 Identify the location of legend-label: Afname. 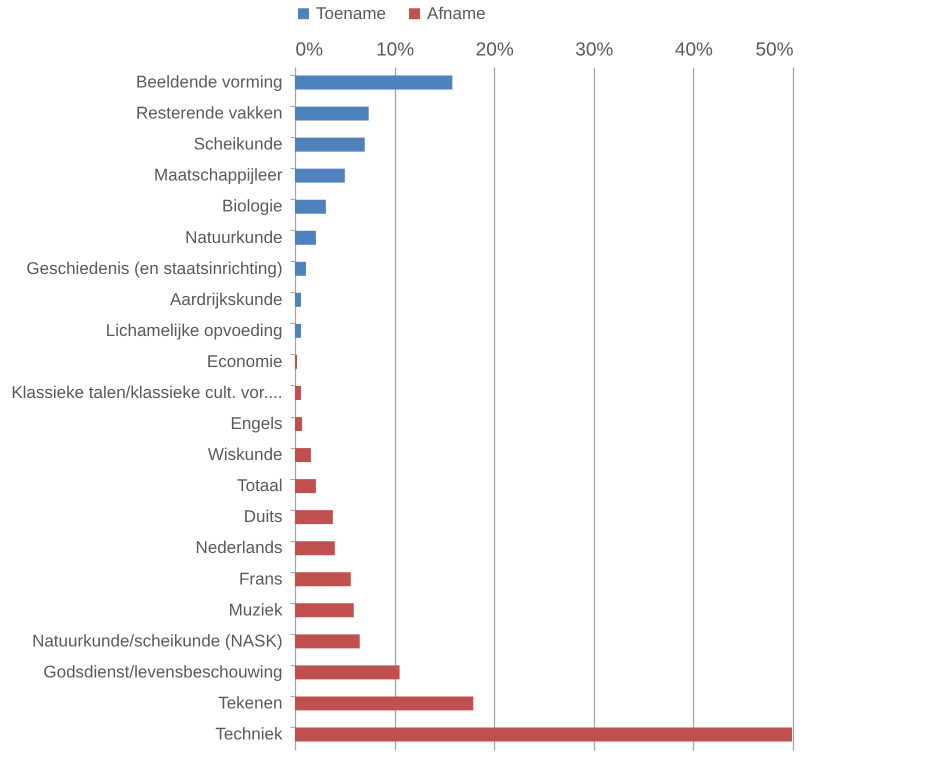
(456, 13).